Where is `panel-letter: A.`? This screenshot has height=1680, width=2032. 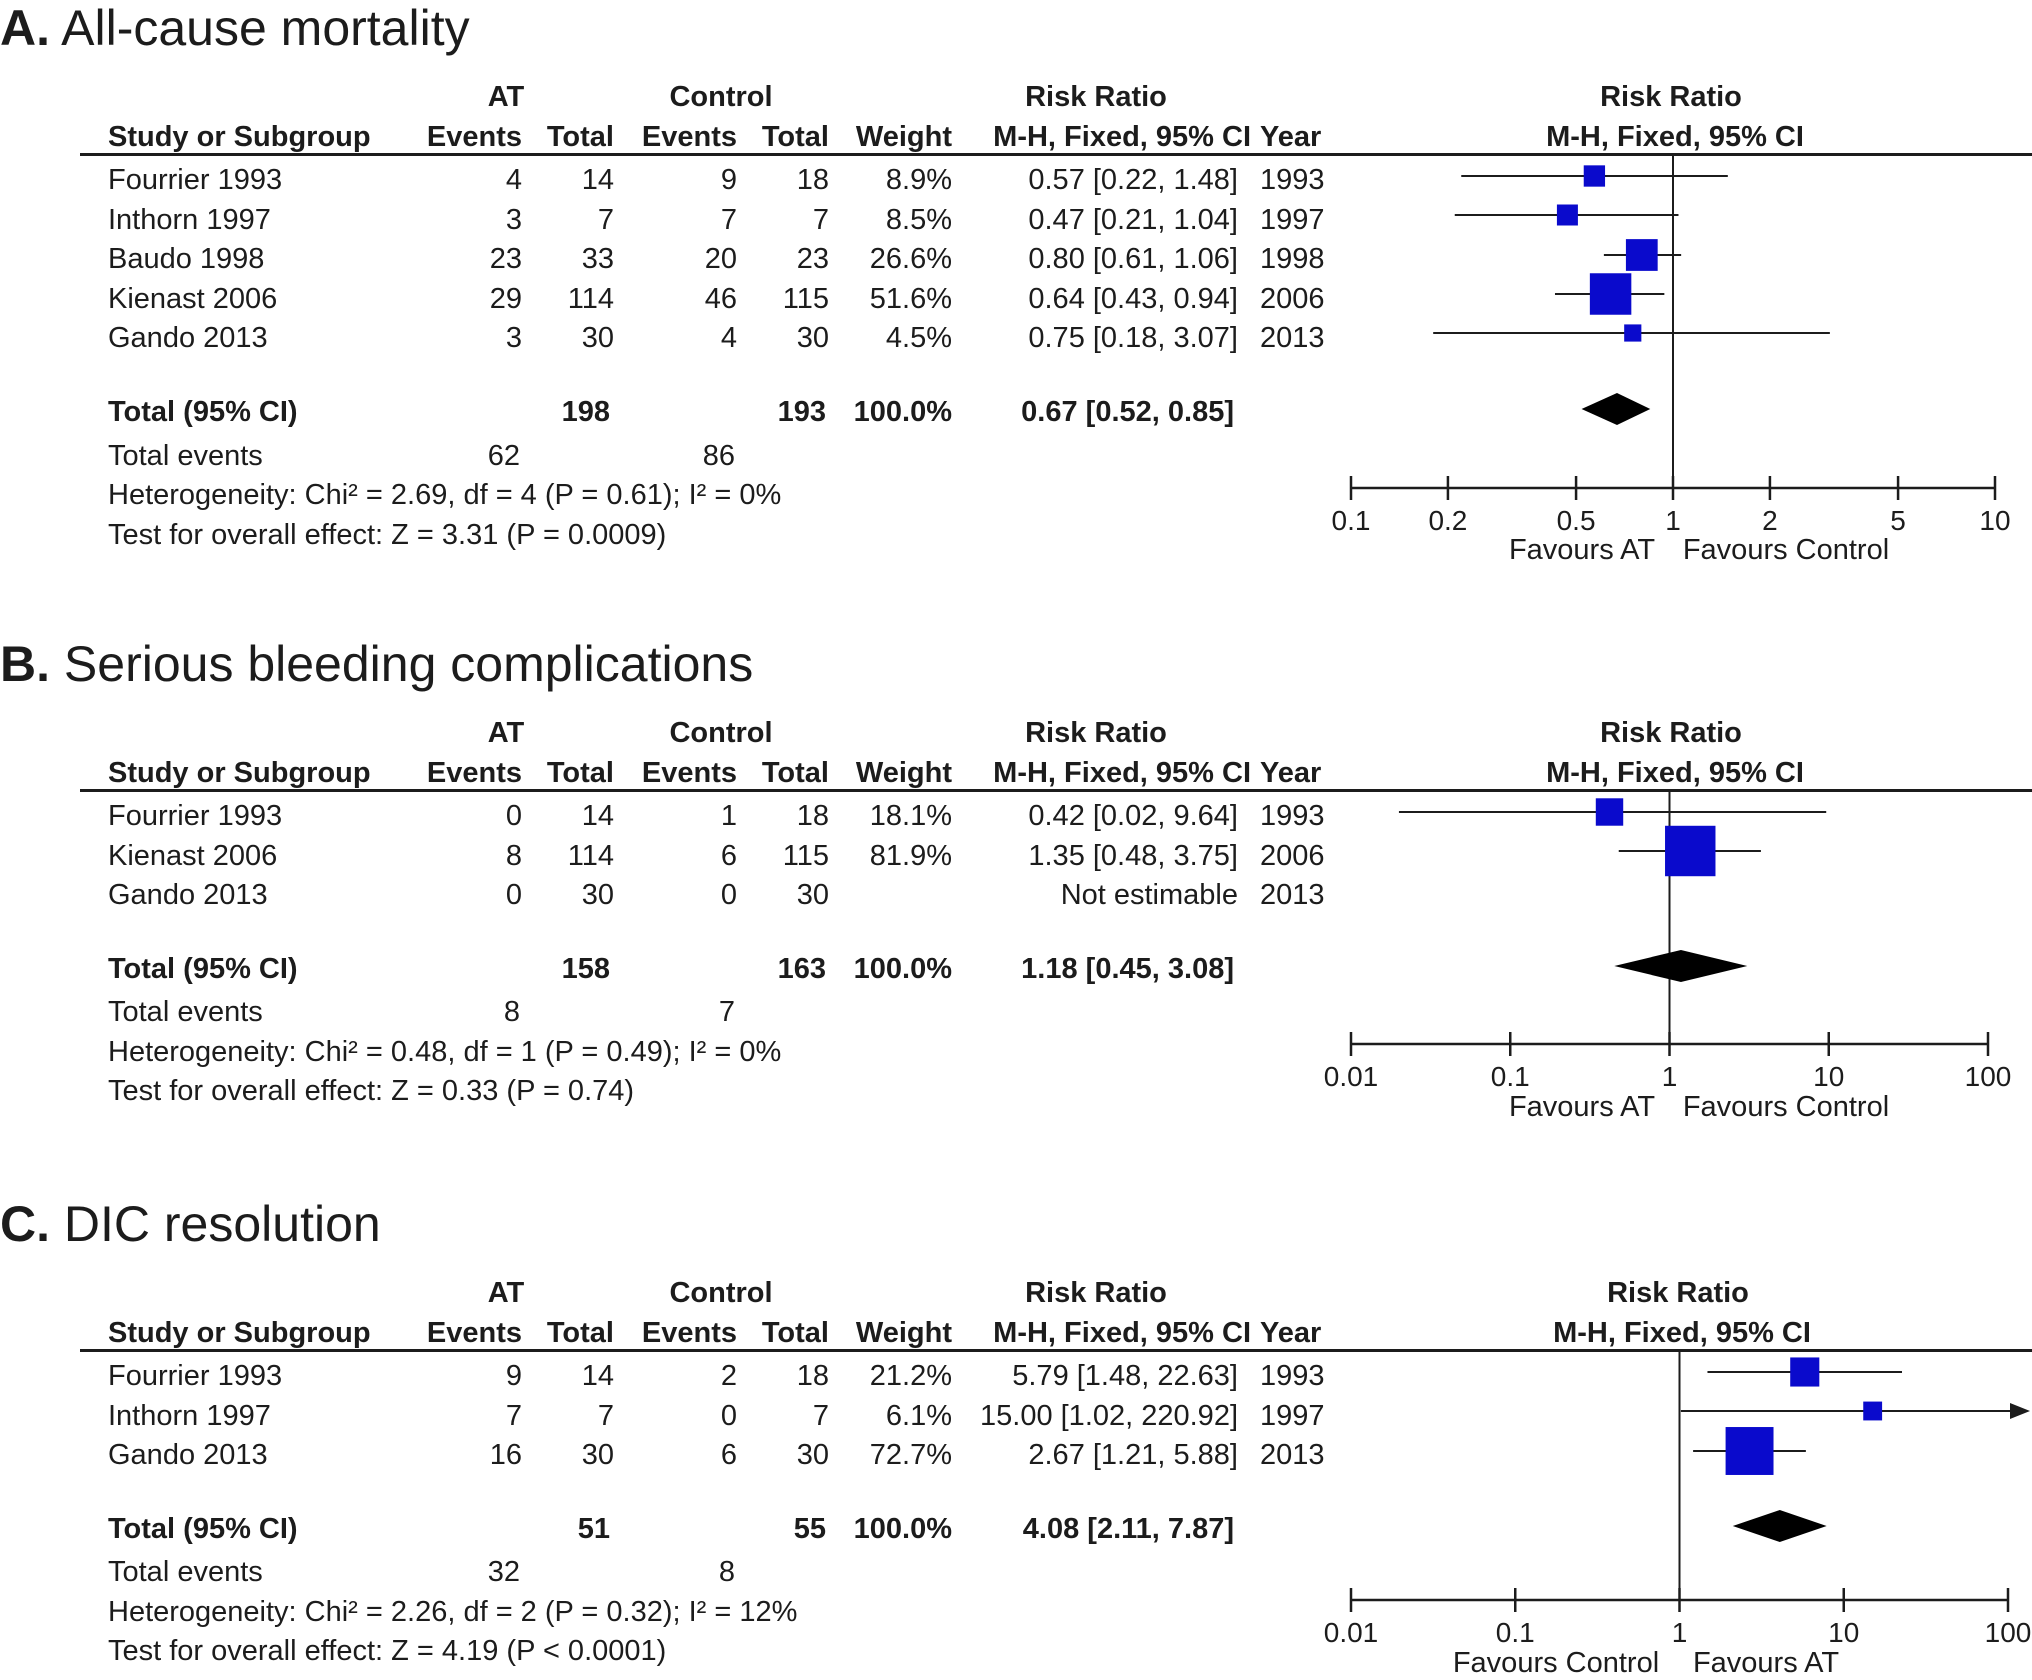
panel-letter: A. is located at coordinates (25, 28).